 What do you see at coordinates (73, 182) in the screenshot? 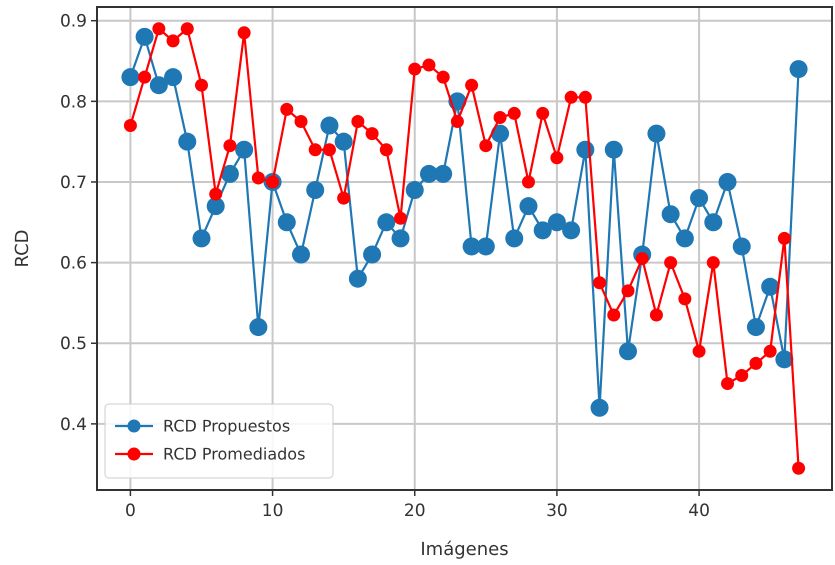
I see `y-tick-label: 0.7` at bounding box center [73, 182].